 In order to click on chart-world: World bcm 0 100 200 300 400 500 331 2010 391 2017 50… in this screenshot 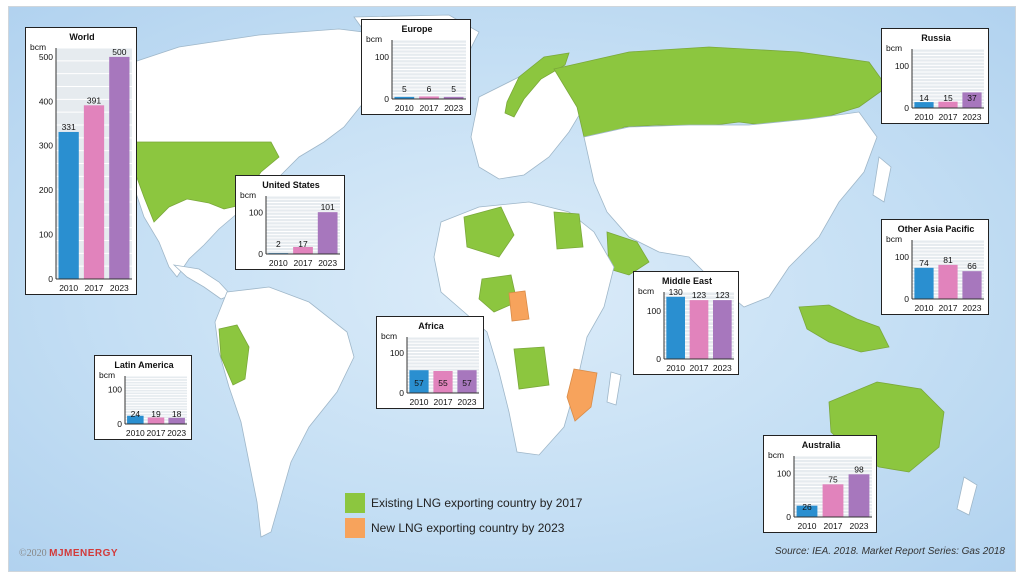, I will do `click(81, 161)`.